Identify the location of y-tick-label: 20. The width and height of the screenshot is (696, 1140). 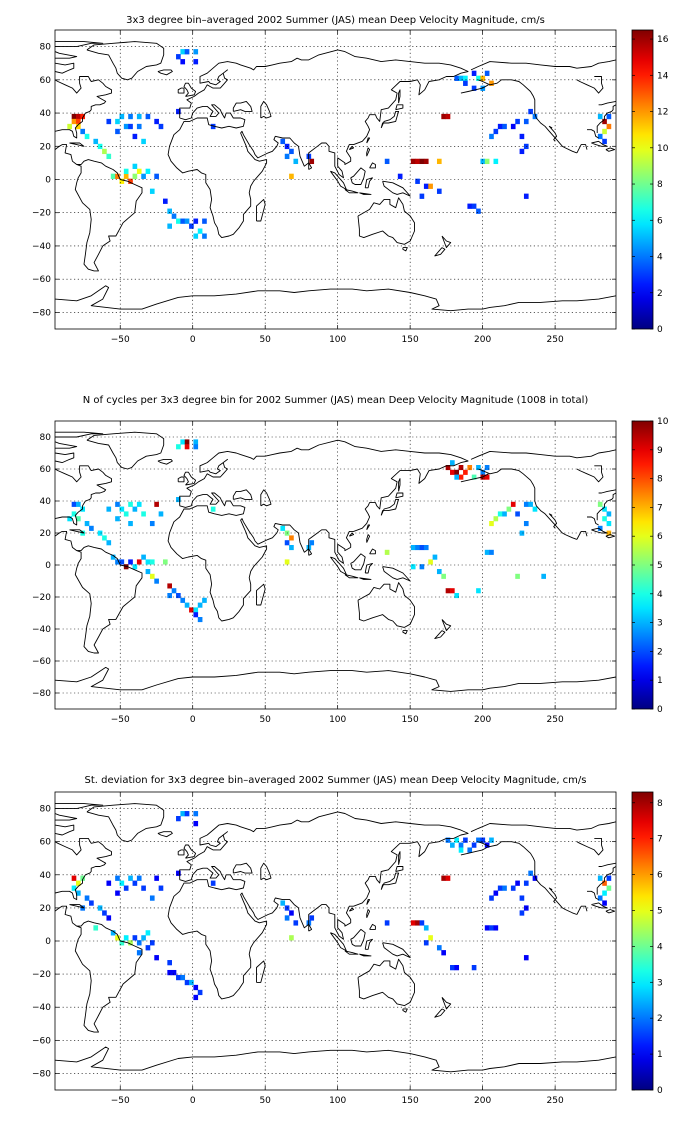
(46, 534).